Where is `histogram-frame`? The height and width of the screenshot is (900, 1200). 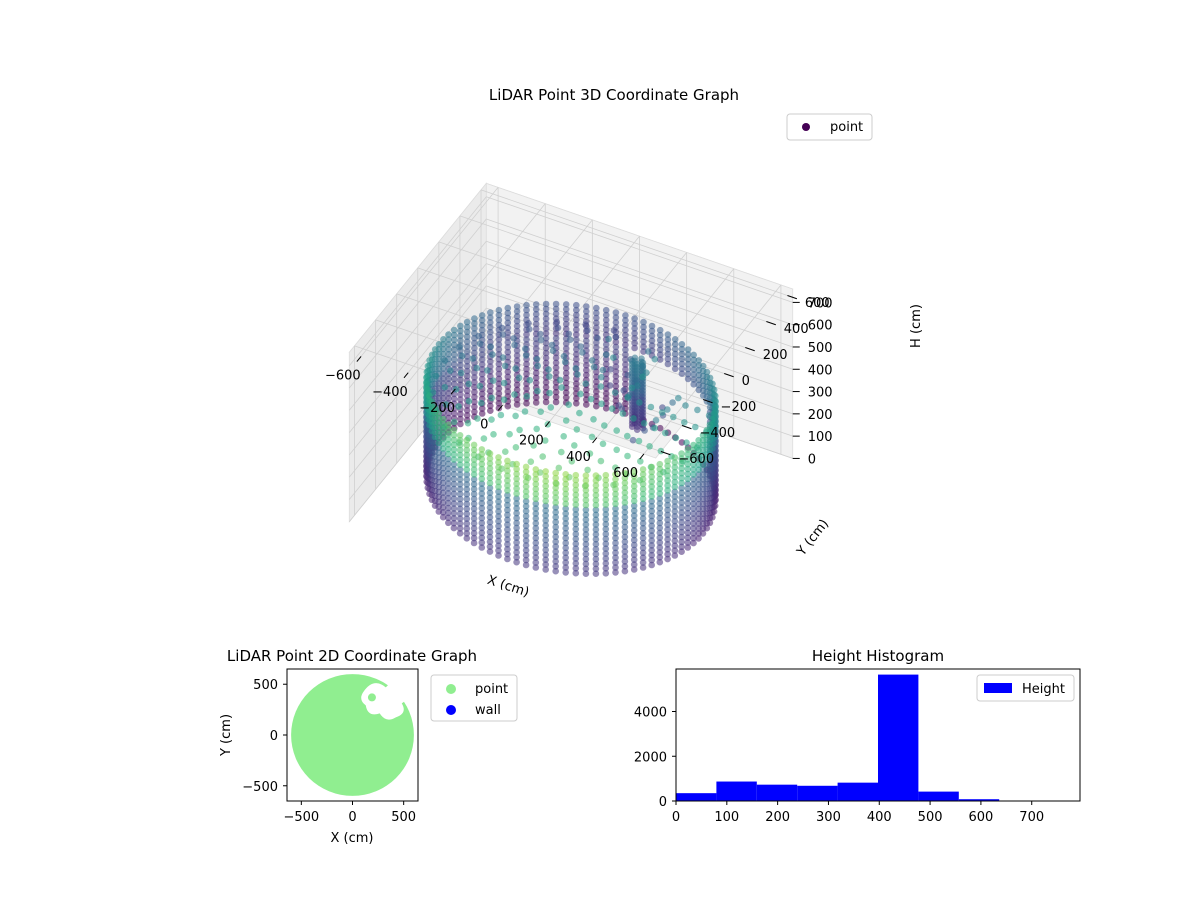
histogram-frame is located at coordinates (878, 735).